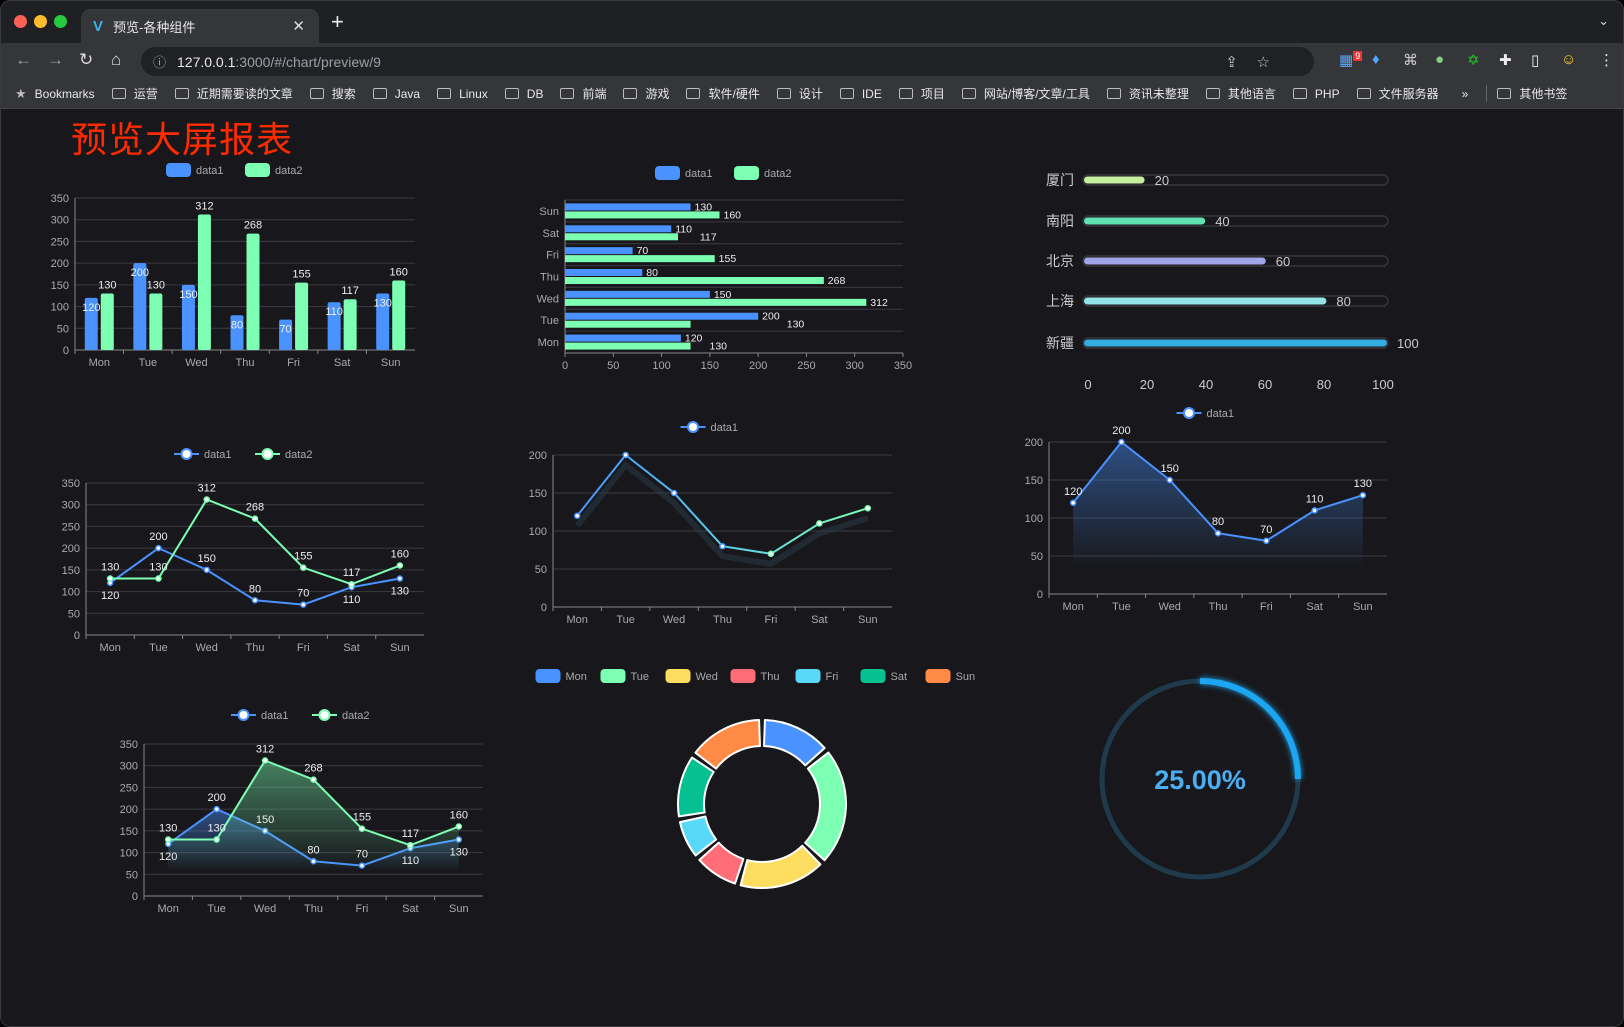 This screenshot has height=1027, width=1624. What do you see at coordinates (265, 820) in the screenshot?
I see `data-label: 150` at bounding box center [265, 820].